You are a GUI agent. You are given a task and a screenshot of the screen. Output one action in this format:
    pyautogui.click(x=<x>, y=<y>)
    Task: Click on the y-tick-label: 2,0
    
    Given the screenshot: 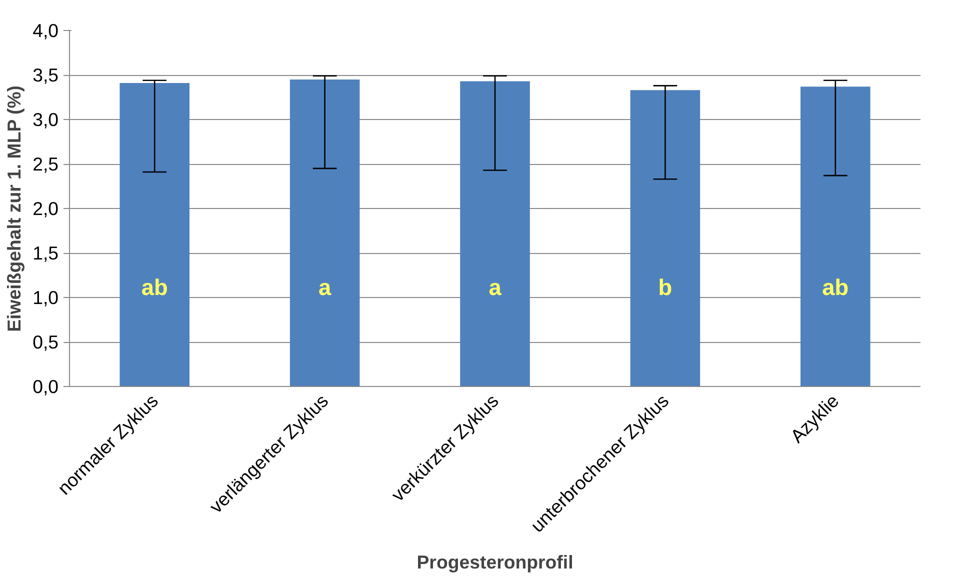 What is the action you would take?
    pyautogui.click(x=45, y=208)
    